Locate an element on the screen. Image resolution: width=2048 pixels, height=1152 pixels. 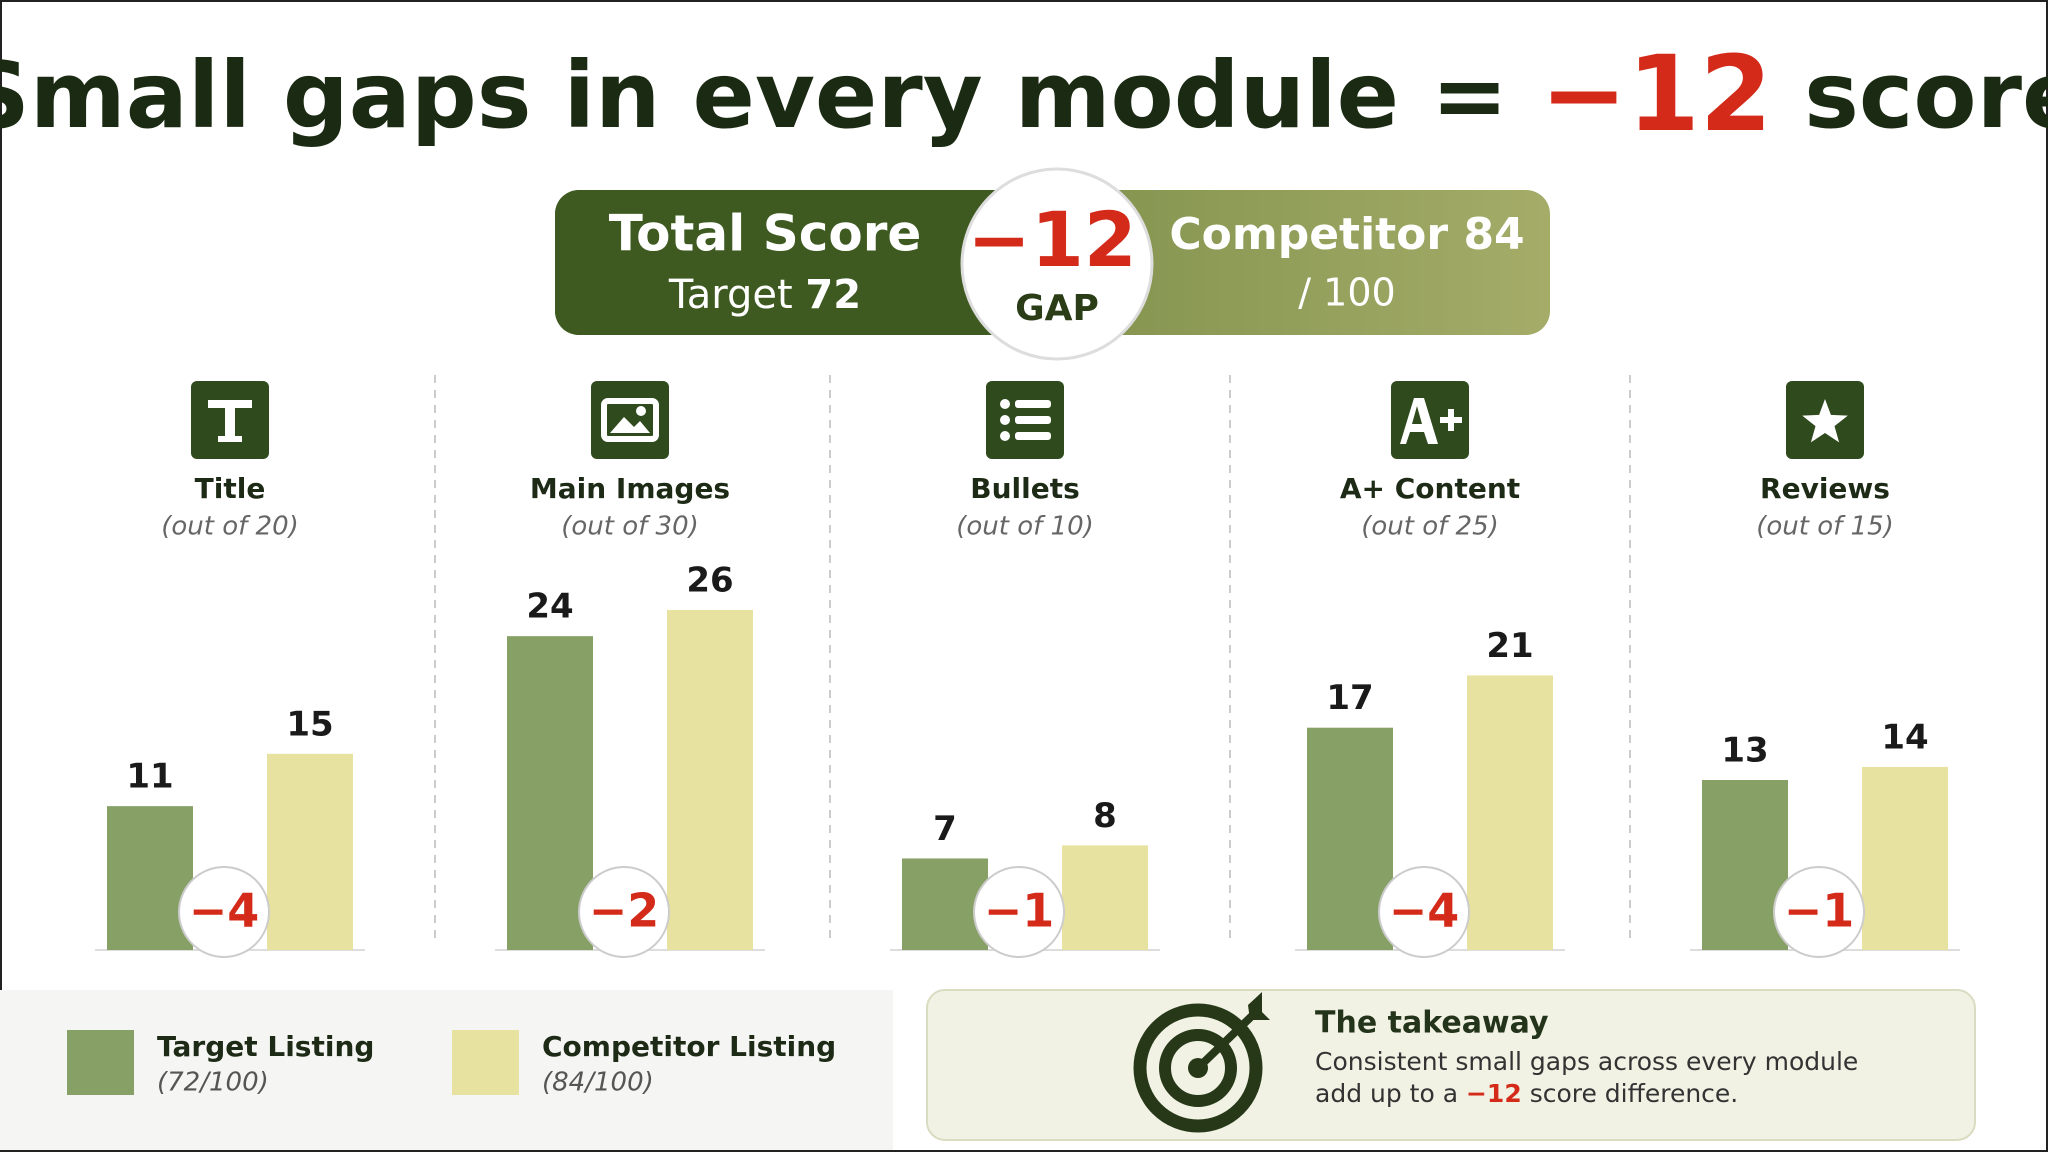
out-of: / 100 is located at coordinates (1346, 293).